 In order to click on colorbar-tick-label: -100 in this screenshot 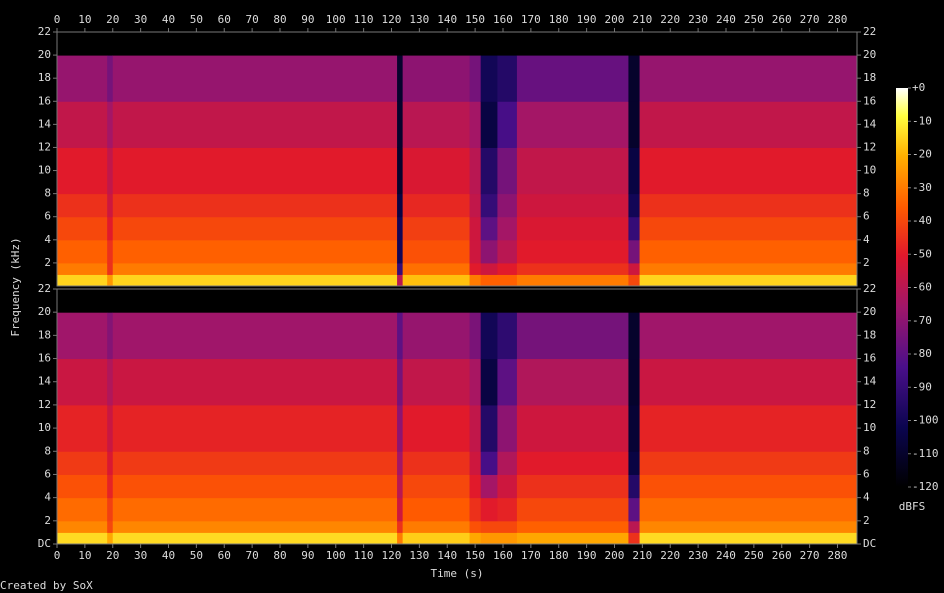, I will do `click(925, 420)`.